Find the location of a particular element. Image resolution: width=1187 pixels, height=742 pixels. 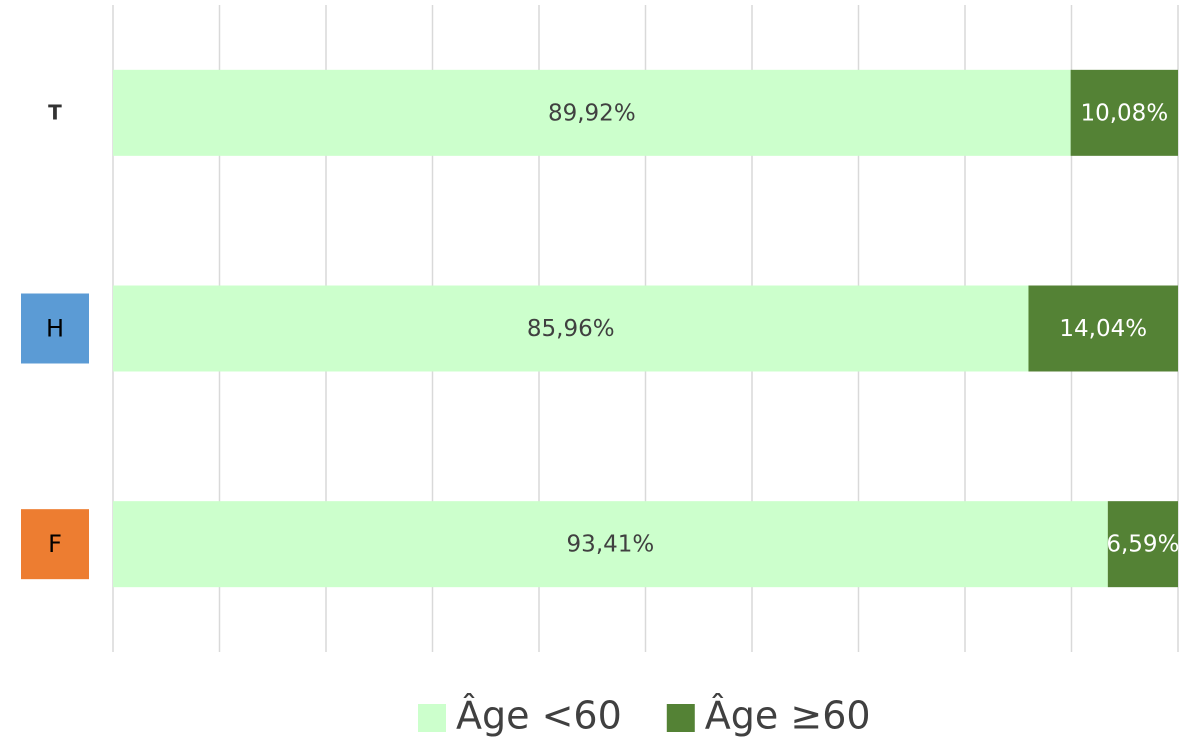

data-label: 93,41% is located at coordinates (611, 545).